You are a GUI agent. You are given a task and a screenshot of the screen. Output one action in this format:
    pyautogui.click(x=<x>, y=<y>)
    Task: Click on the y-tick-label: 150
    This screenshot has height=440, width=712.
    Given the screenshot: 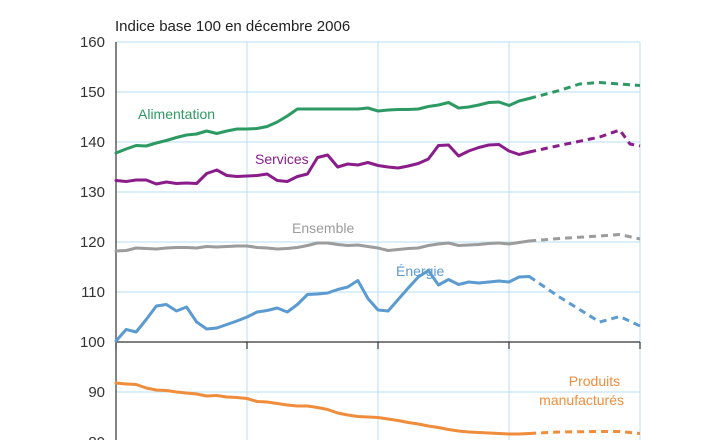 What is the action you would take?
    pyautogui.click(x=92, y=92)
    